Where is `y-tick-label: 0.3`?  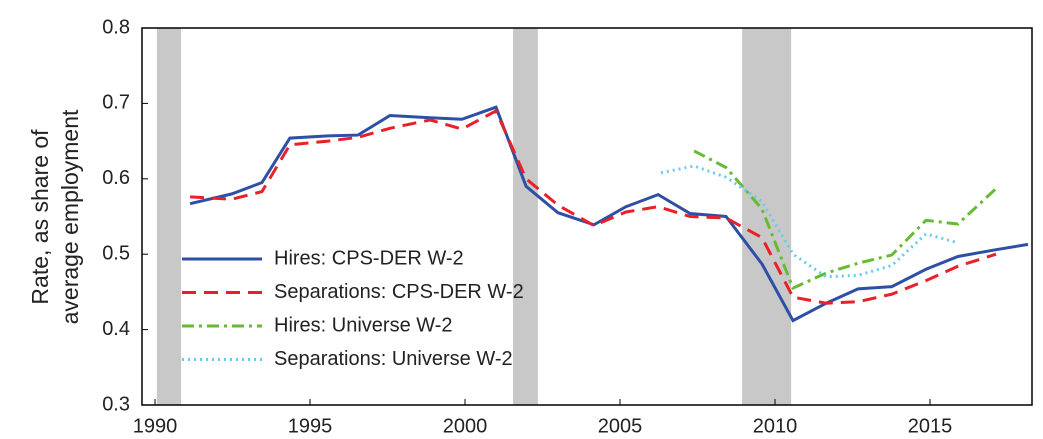 y-tick-label: 0.3 is located at coordinates (116, 404).